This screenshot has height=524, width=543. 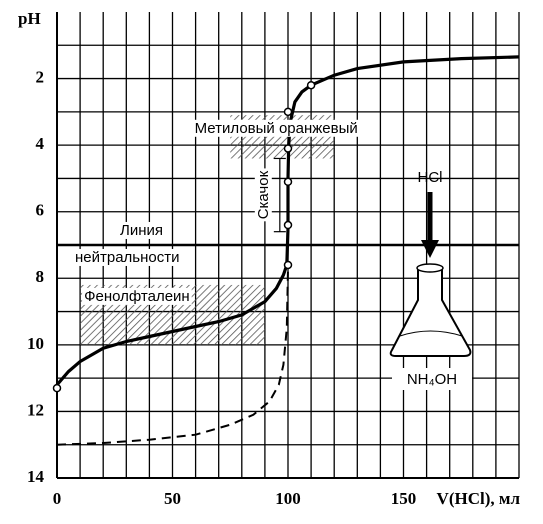 What do you see at coordinates (404, 498) in the screenshot?
I see `x-tick-label: 150` at bounding box center [404, 498].